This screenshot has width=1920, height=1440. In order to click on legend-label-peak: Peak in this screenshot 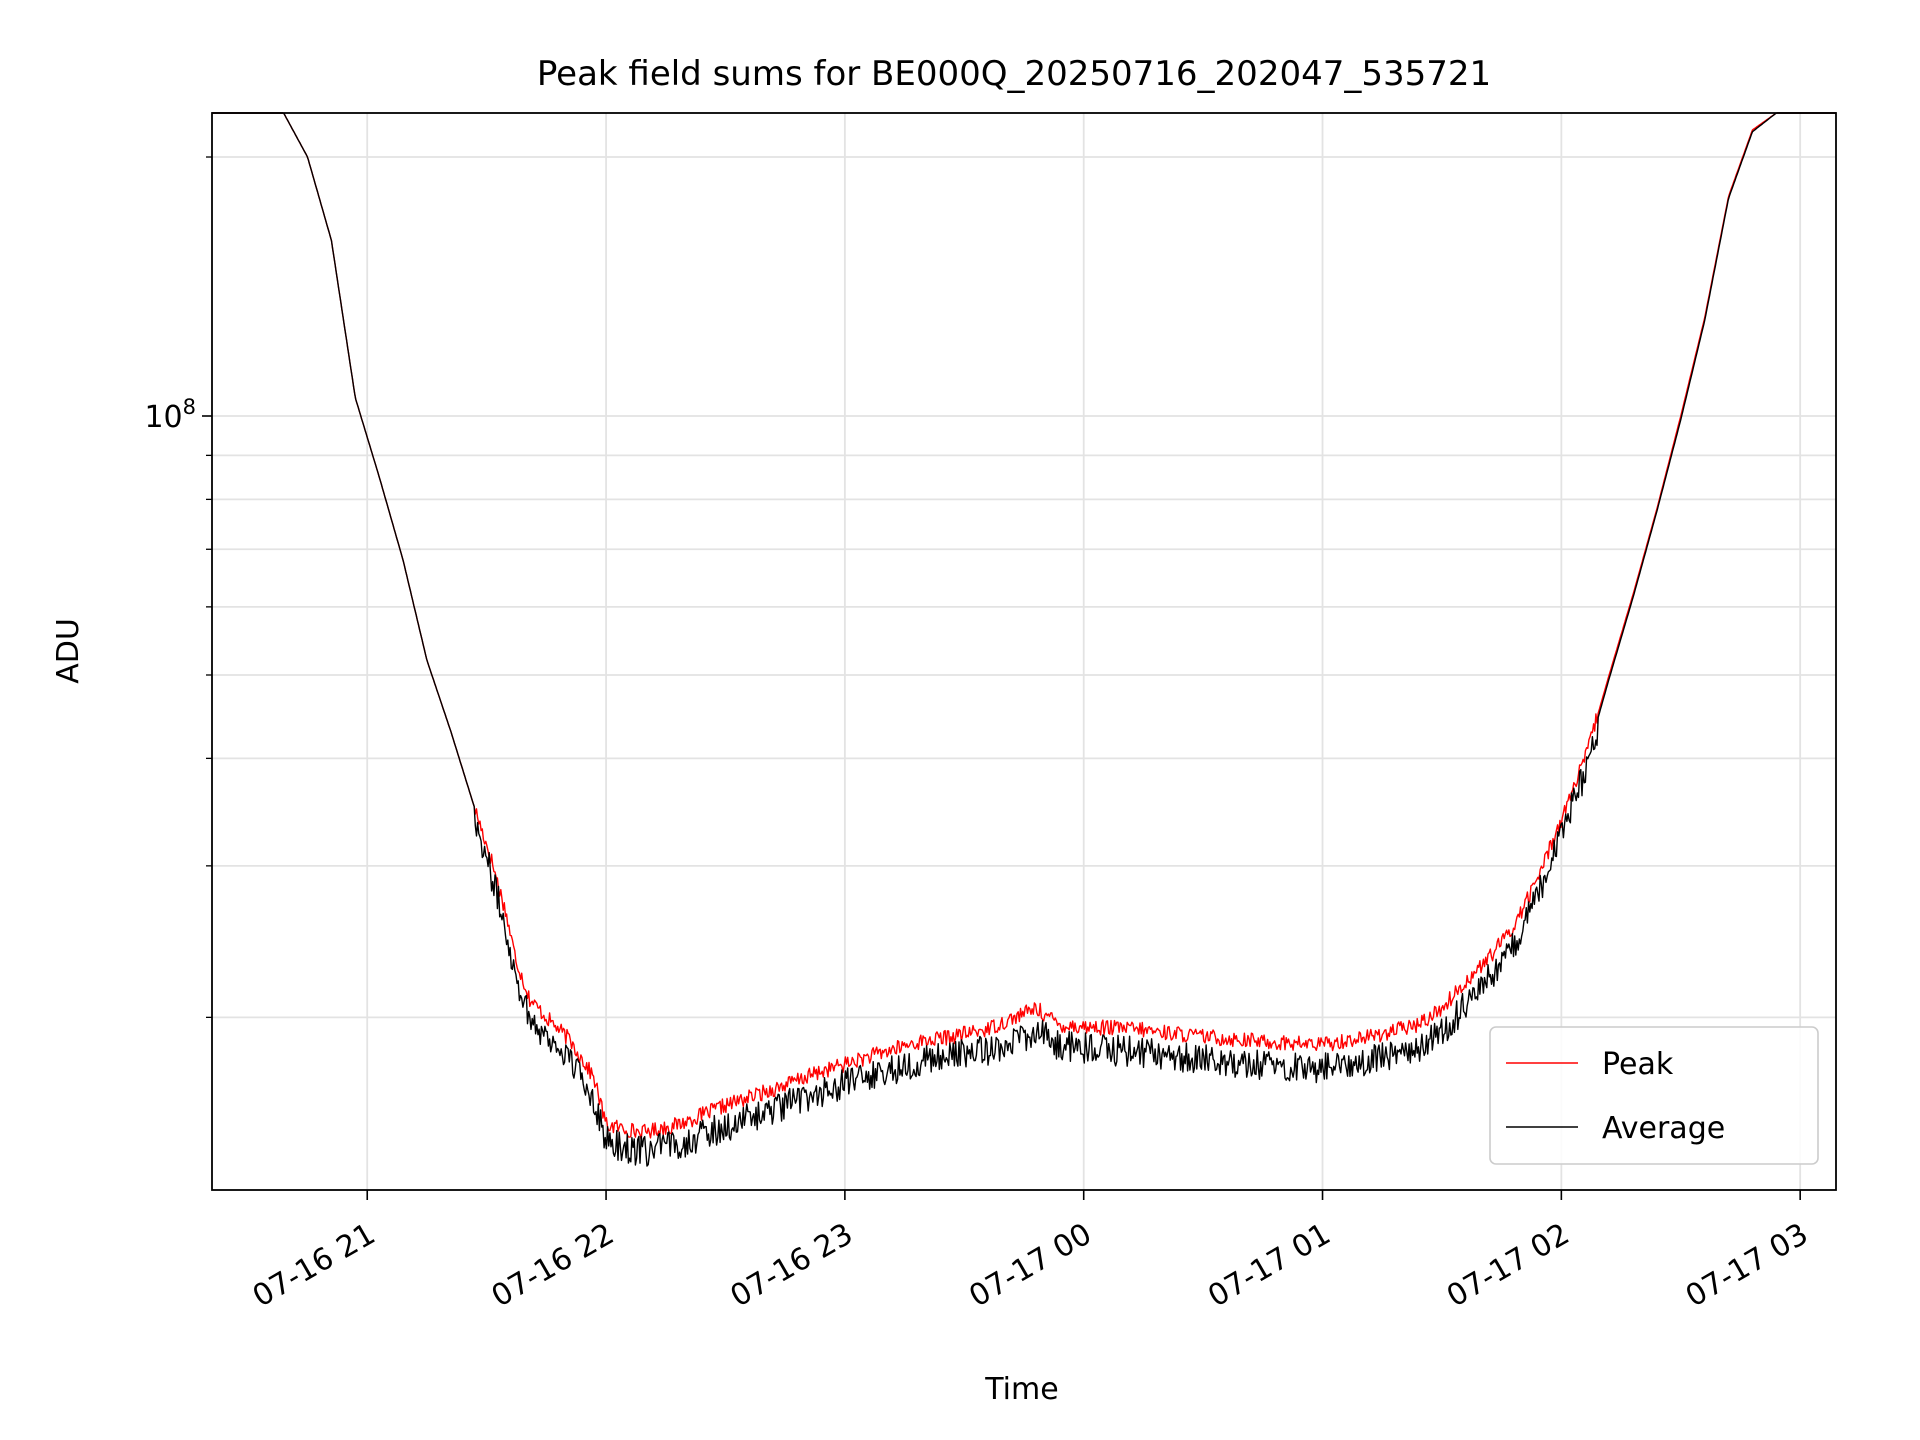, I will do `click(1638, 1064)`.